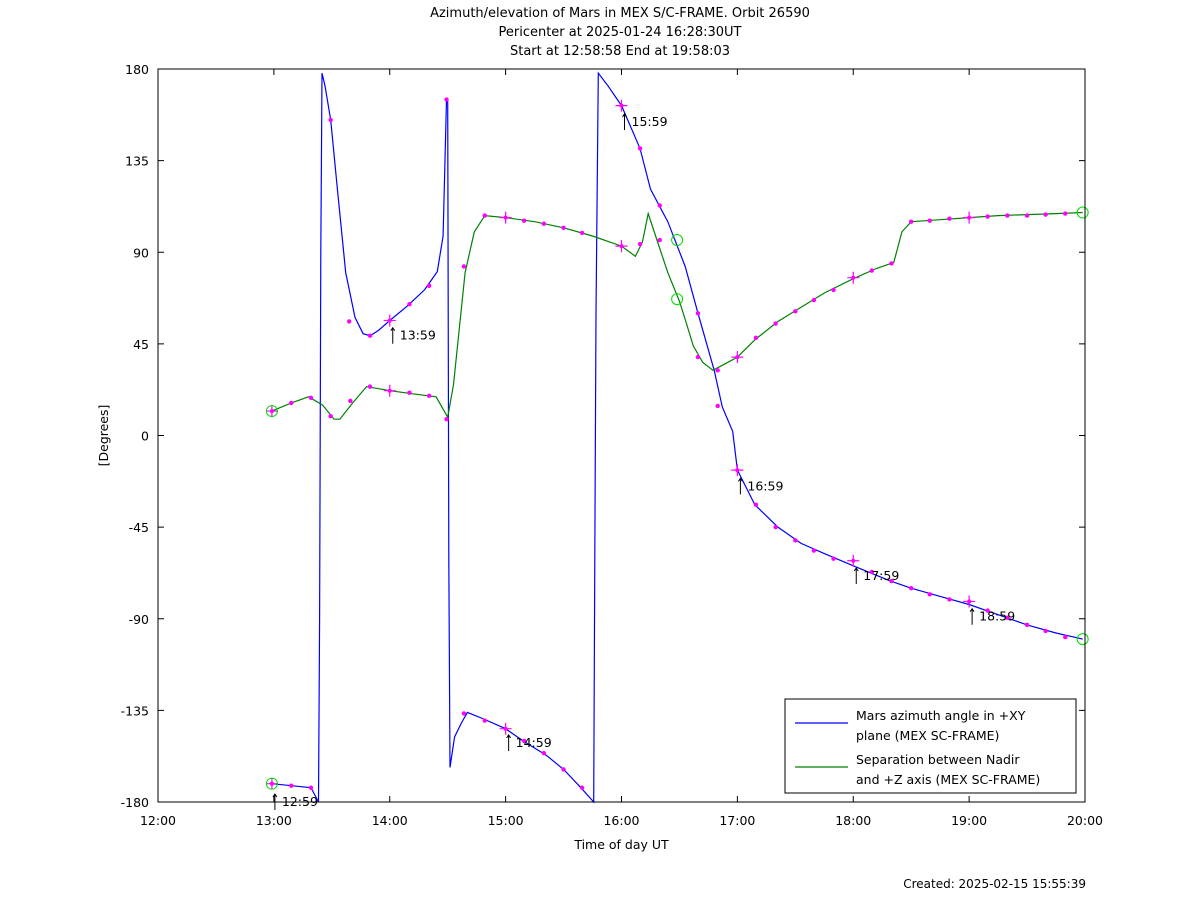 The width and height of the screenshot is (1200, 901). I want to click on y-axis-label: [Degrees], so click(103, 436).